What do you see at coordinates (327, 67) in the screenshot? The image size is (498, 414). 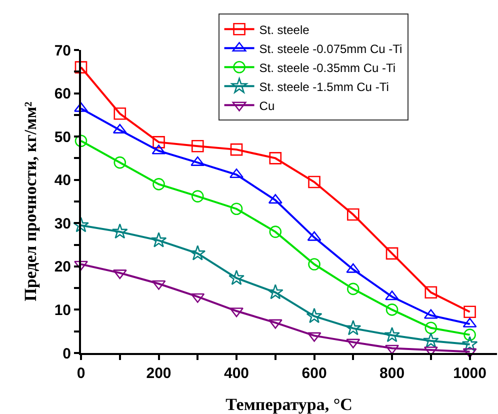 I see `legend-label: St. steele -0.35mm Cu -Ti` at bounding box center [327, 67].